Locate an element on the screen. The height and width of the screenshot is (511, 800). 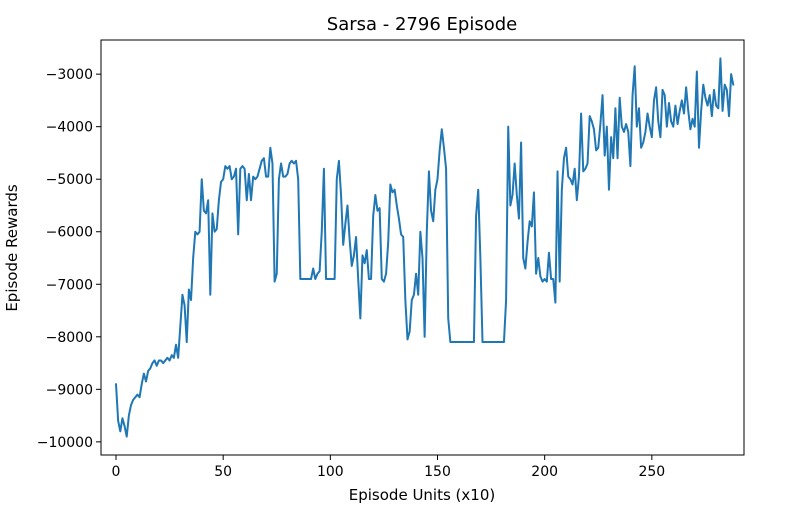
y-tick-label: −7000 is located at coordinates (69, 285).